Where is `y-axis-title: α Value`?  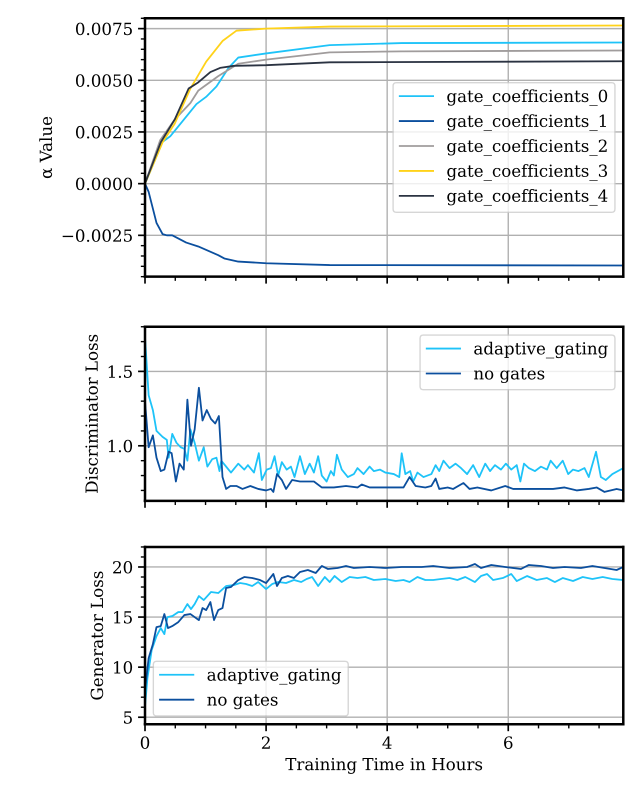
y-axis-title: α Value is located at coordinates (45, 147).